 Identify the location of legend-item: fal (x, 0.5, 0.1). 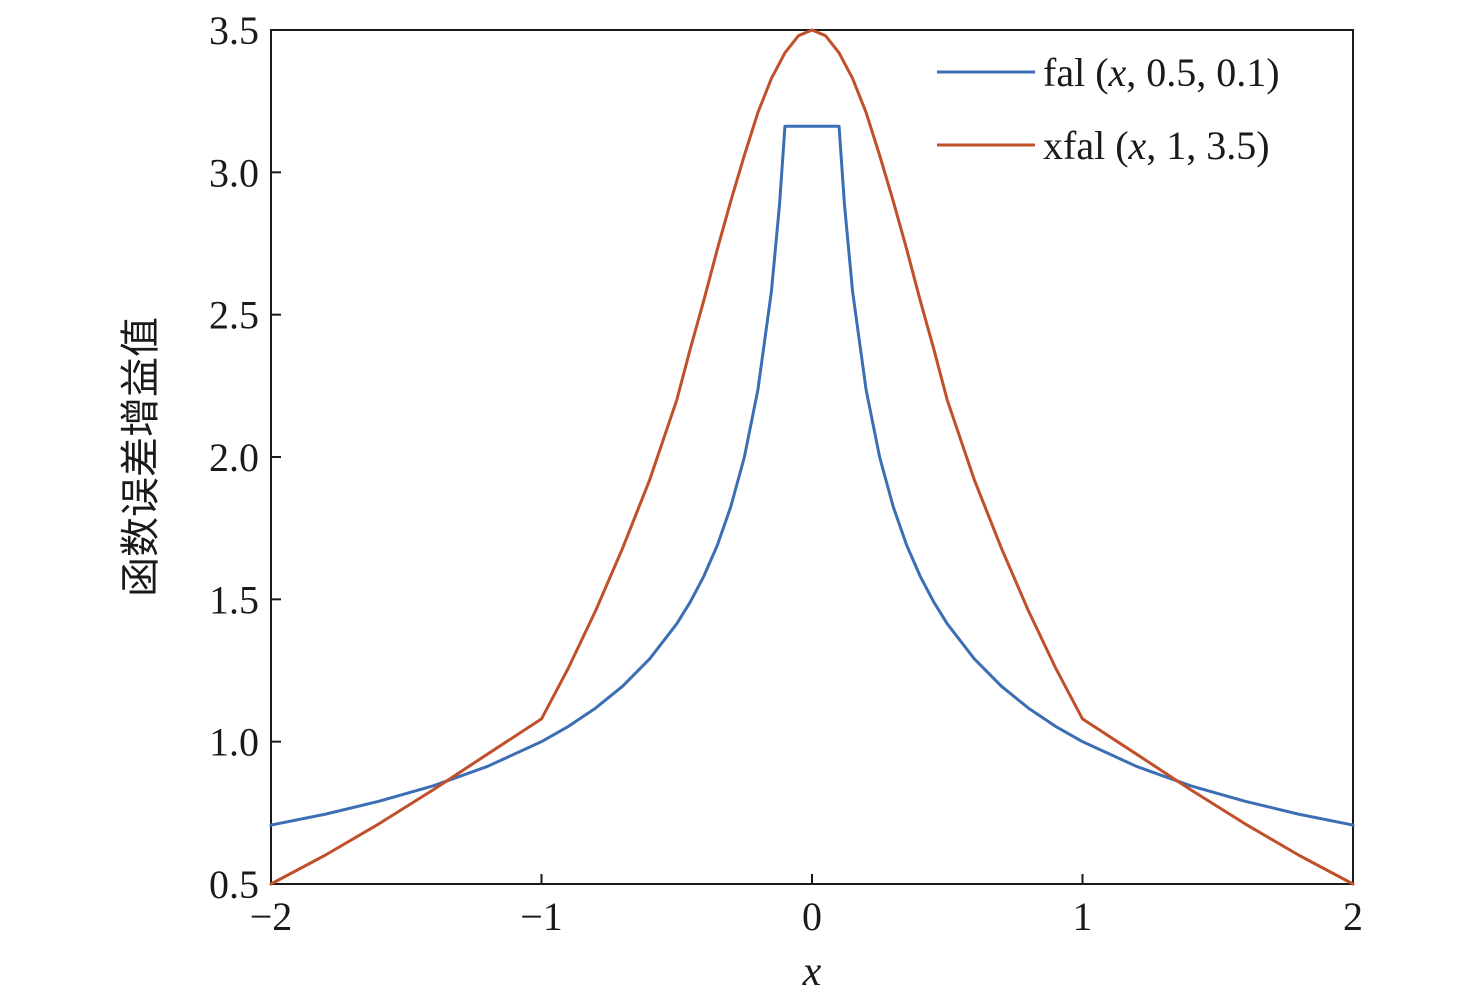
(1108, 72).